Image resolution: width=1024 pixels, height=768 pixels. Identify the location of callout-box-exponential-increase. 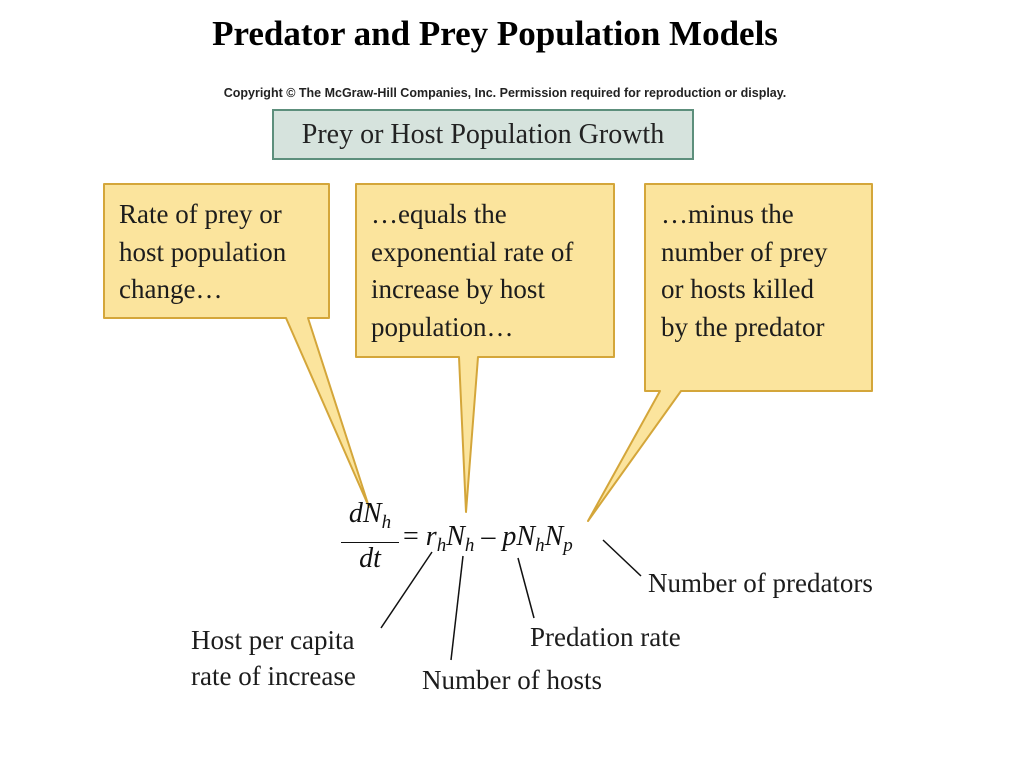
(485, 348).